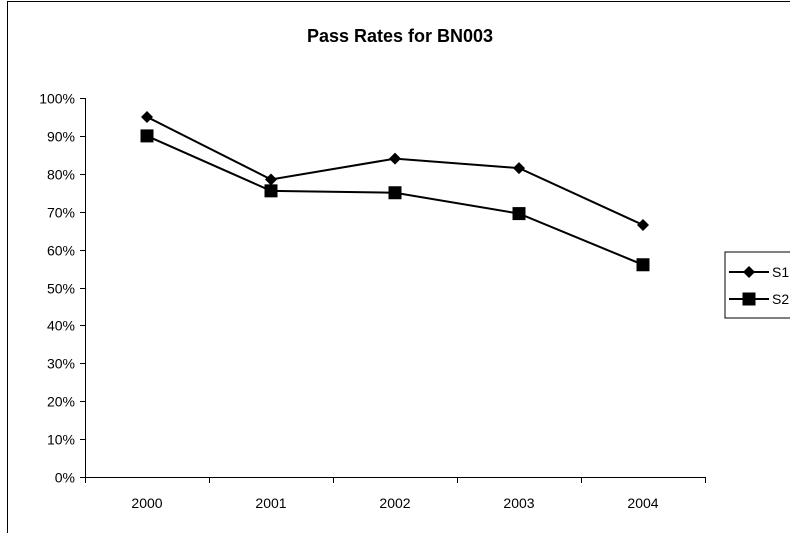 The image size is (790, 533). I want to click on y-tick-label: 30%, so click(61, 364).